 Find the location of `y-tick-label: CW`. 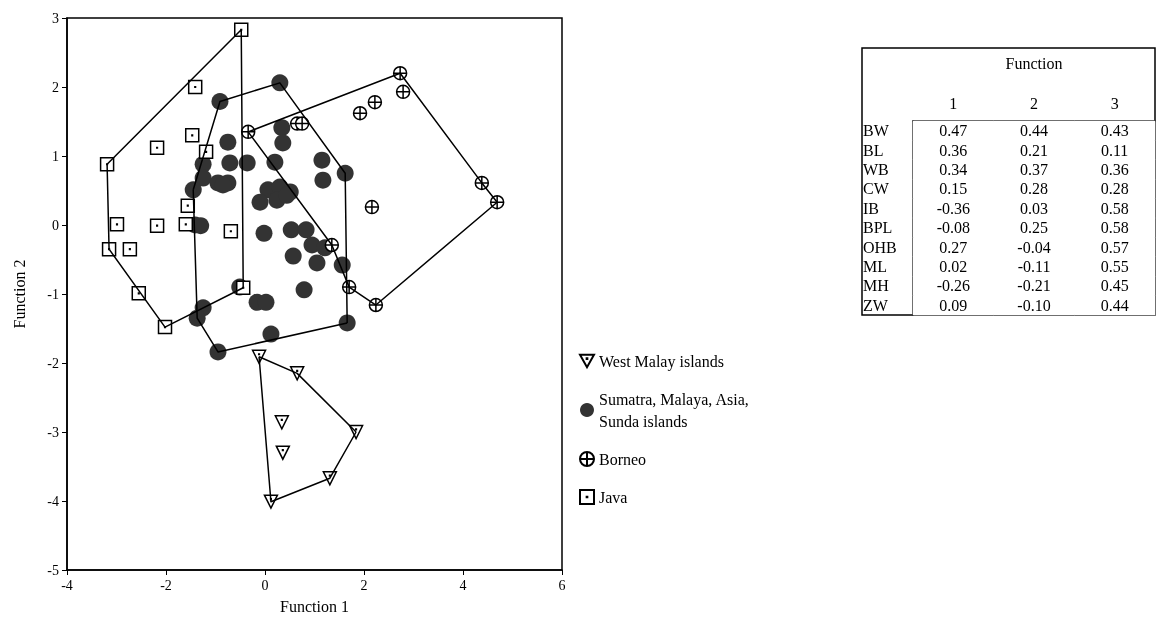

y-tick-label: CW is located at coordinates (876, 189).